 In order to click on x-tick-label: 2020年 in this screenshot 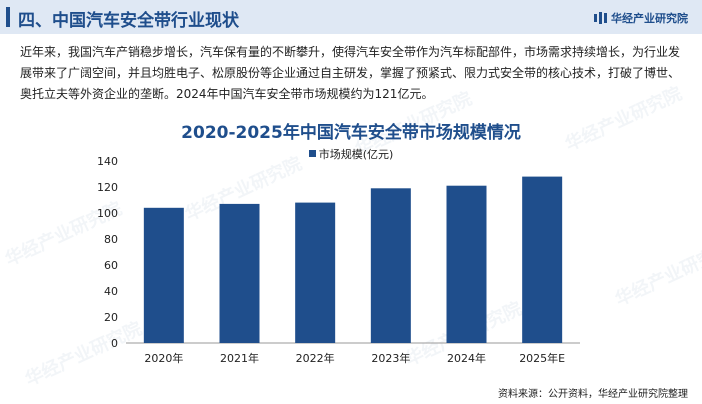, I will do `click(163, 358)`.